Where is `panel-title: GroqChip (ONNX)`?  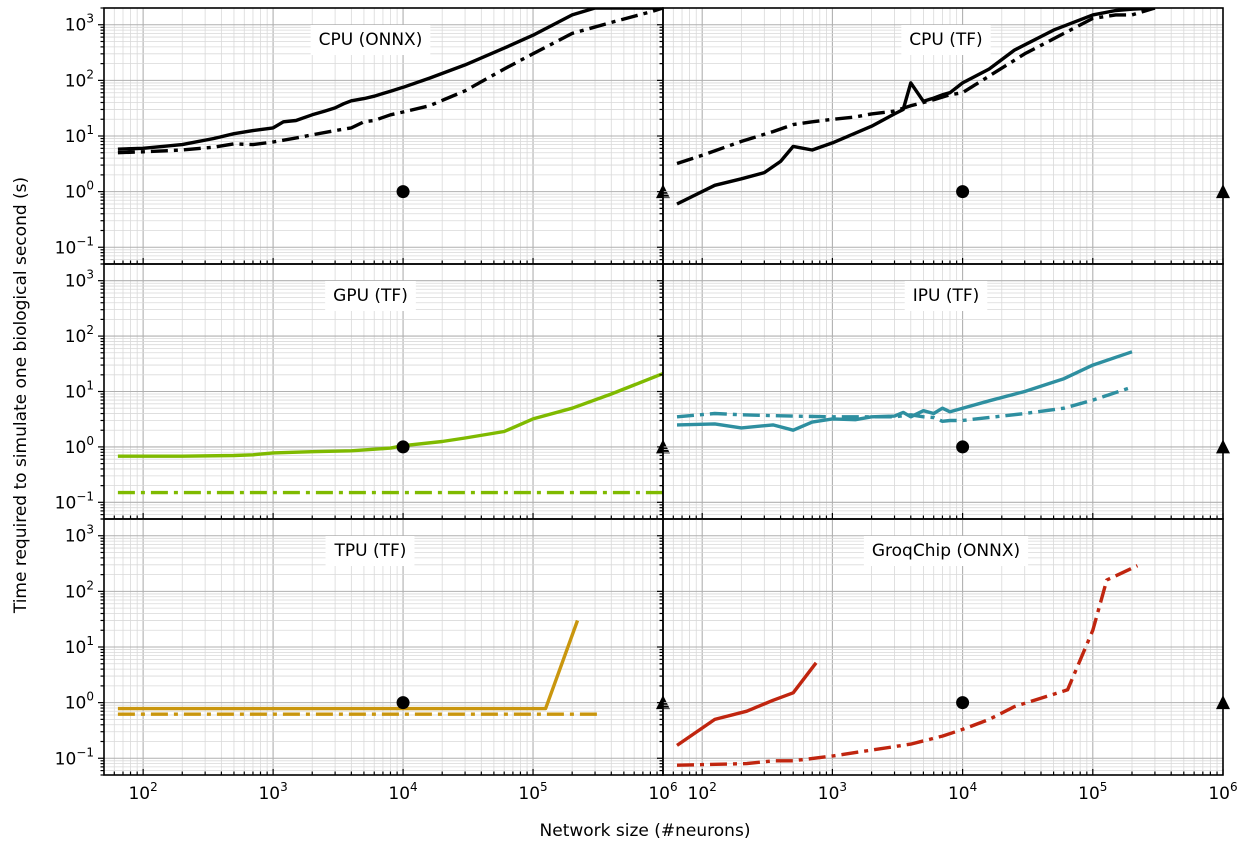 panel-title: GroqChip (ONNX) is located at coordinates (946, 551).